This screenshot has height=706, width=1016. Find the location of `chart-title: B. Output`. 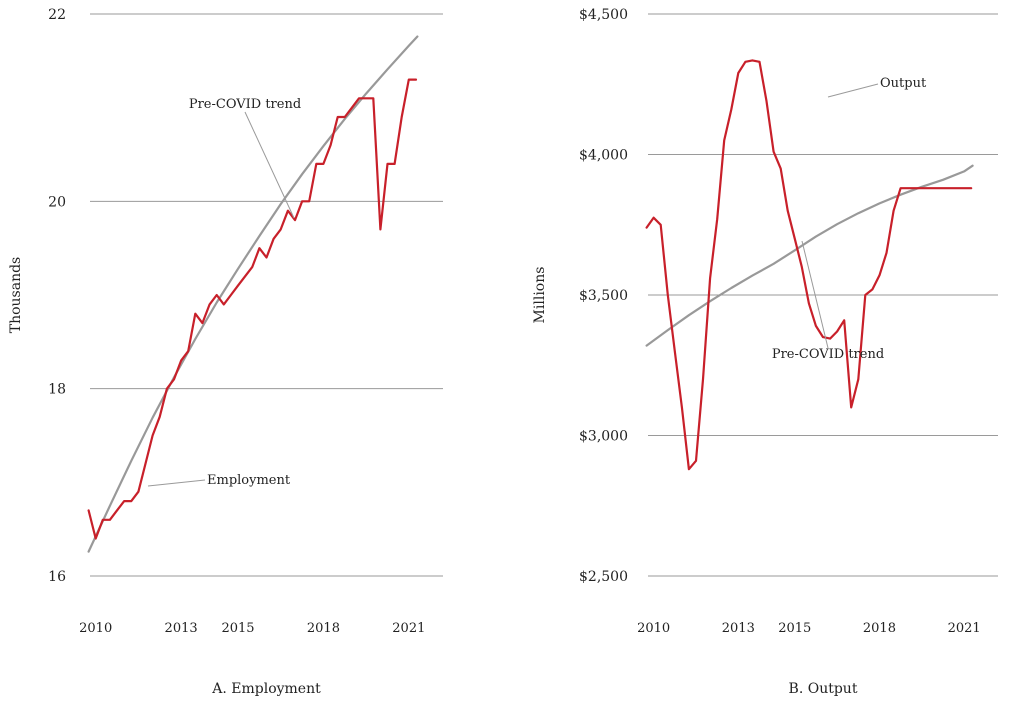

chart-title: B. Output is located at coordinates (823, 689).